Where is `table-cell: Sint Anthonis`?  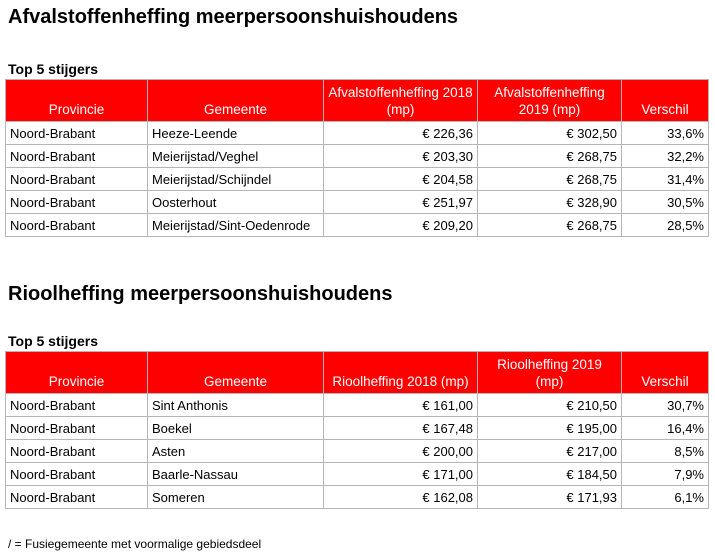
table-cell: Sint Anthonis is located at coordinates (235, 405).